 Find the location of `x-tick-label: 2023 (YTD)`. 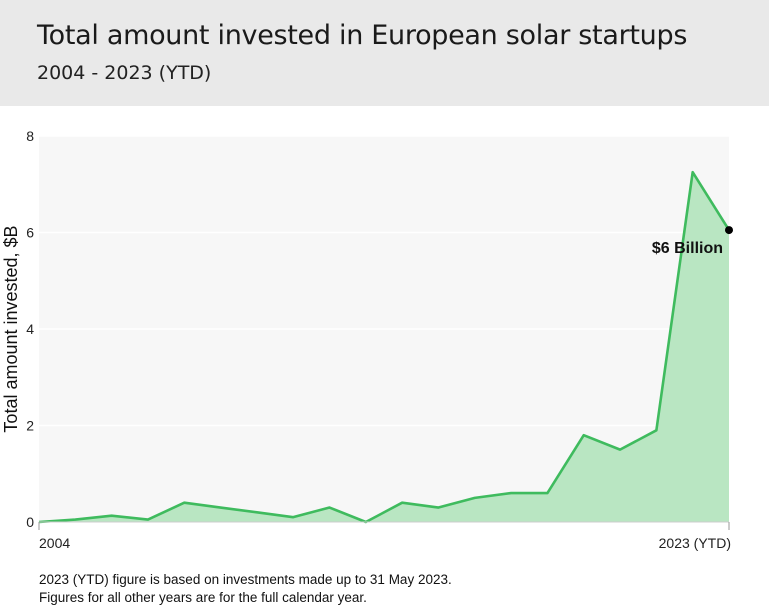

x-tick-label: 2023 (YTD) is located at coordinates (695, 543).